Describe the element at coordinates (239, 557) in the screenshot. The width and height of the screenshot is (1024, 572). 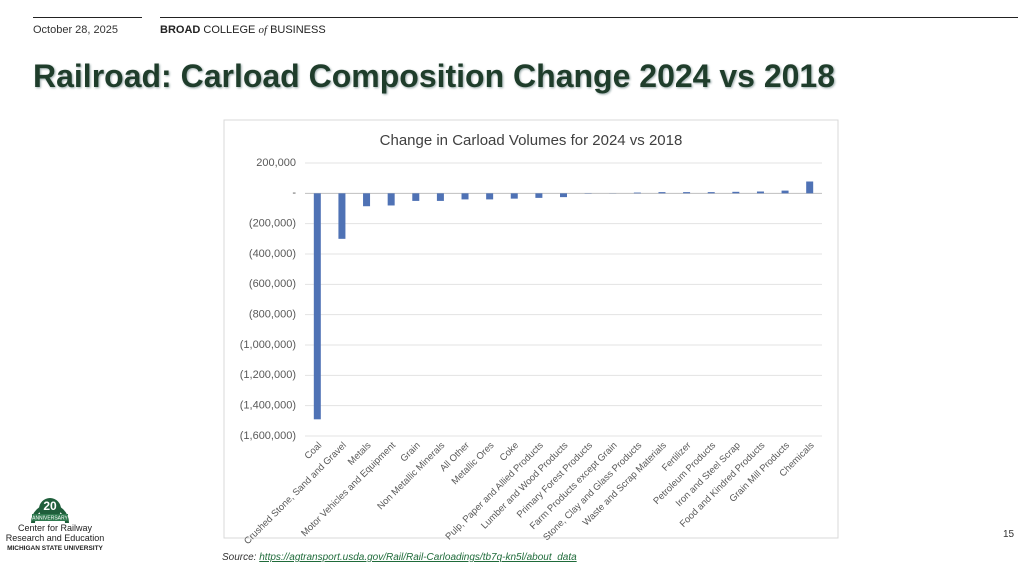
I see `source-prefix: Source:` at that location.